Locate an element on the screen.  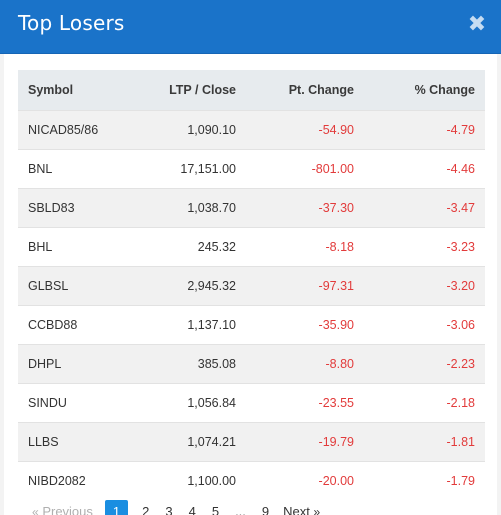
cell-pct-change: -3.23 is located at coordinates (461, 246).